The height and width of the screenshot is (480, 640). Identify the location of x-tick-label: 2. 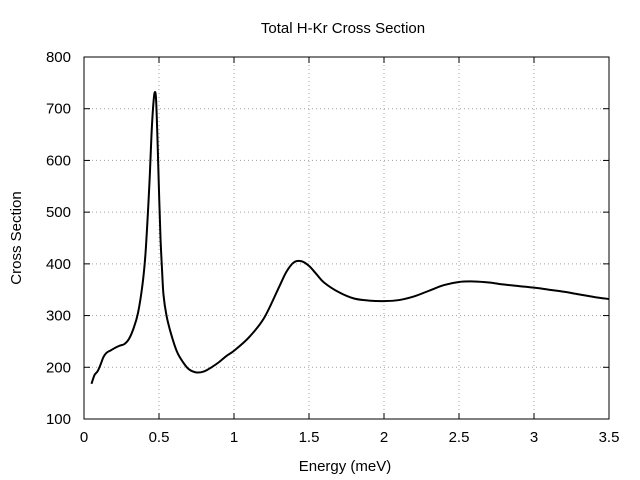
(384, 437).